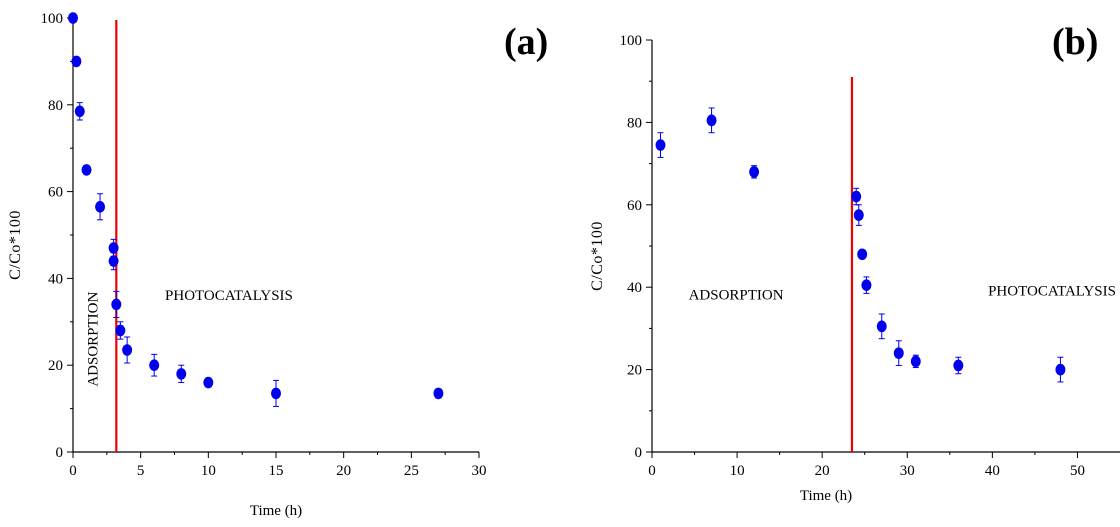  What do you see at coordinates (1075, 42) in the screenshot?
I see `panel-label: (b)` at bounding box center [1075, 42].